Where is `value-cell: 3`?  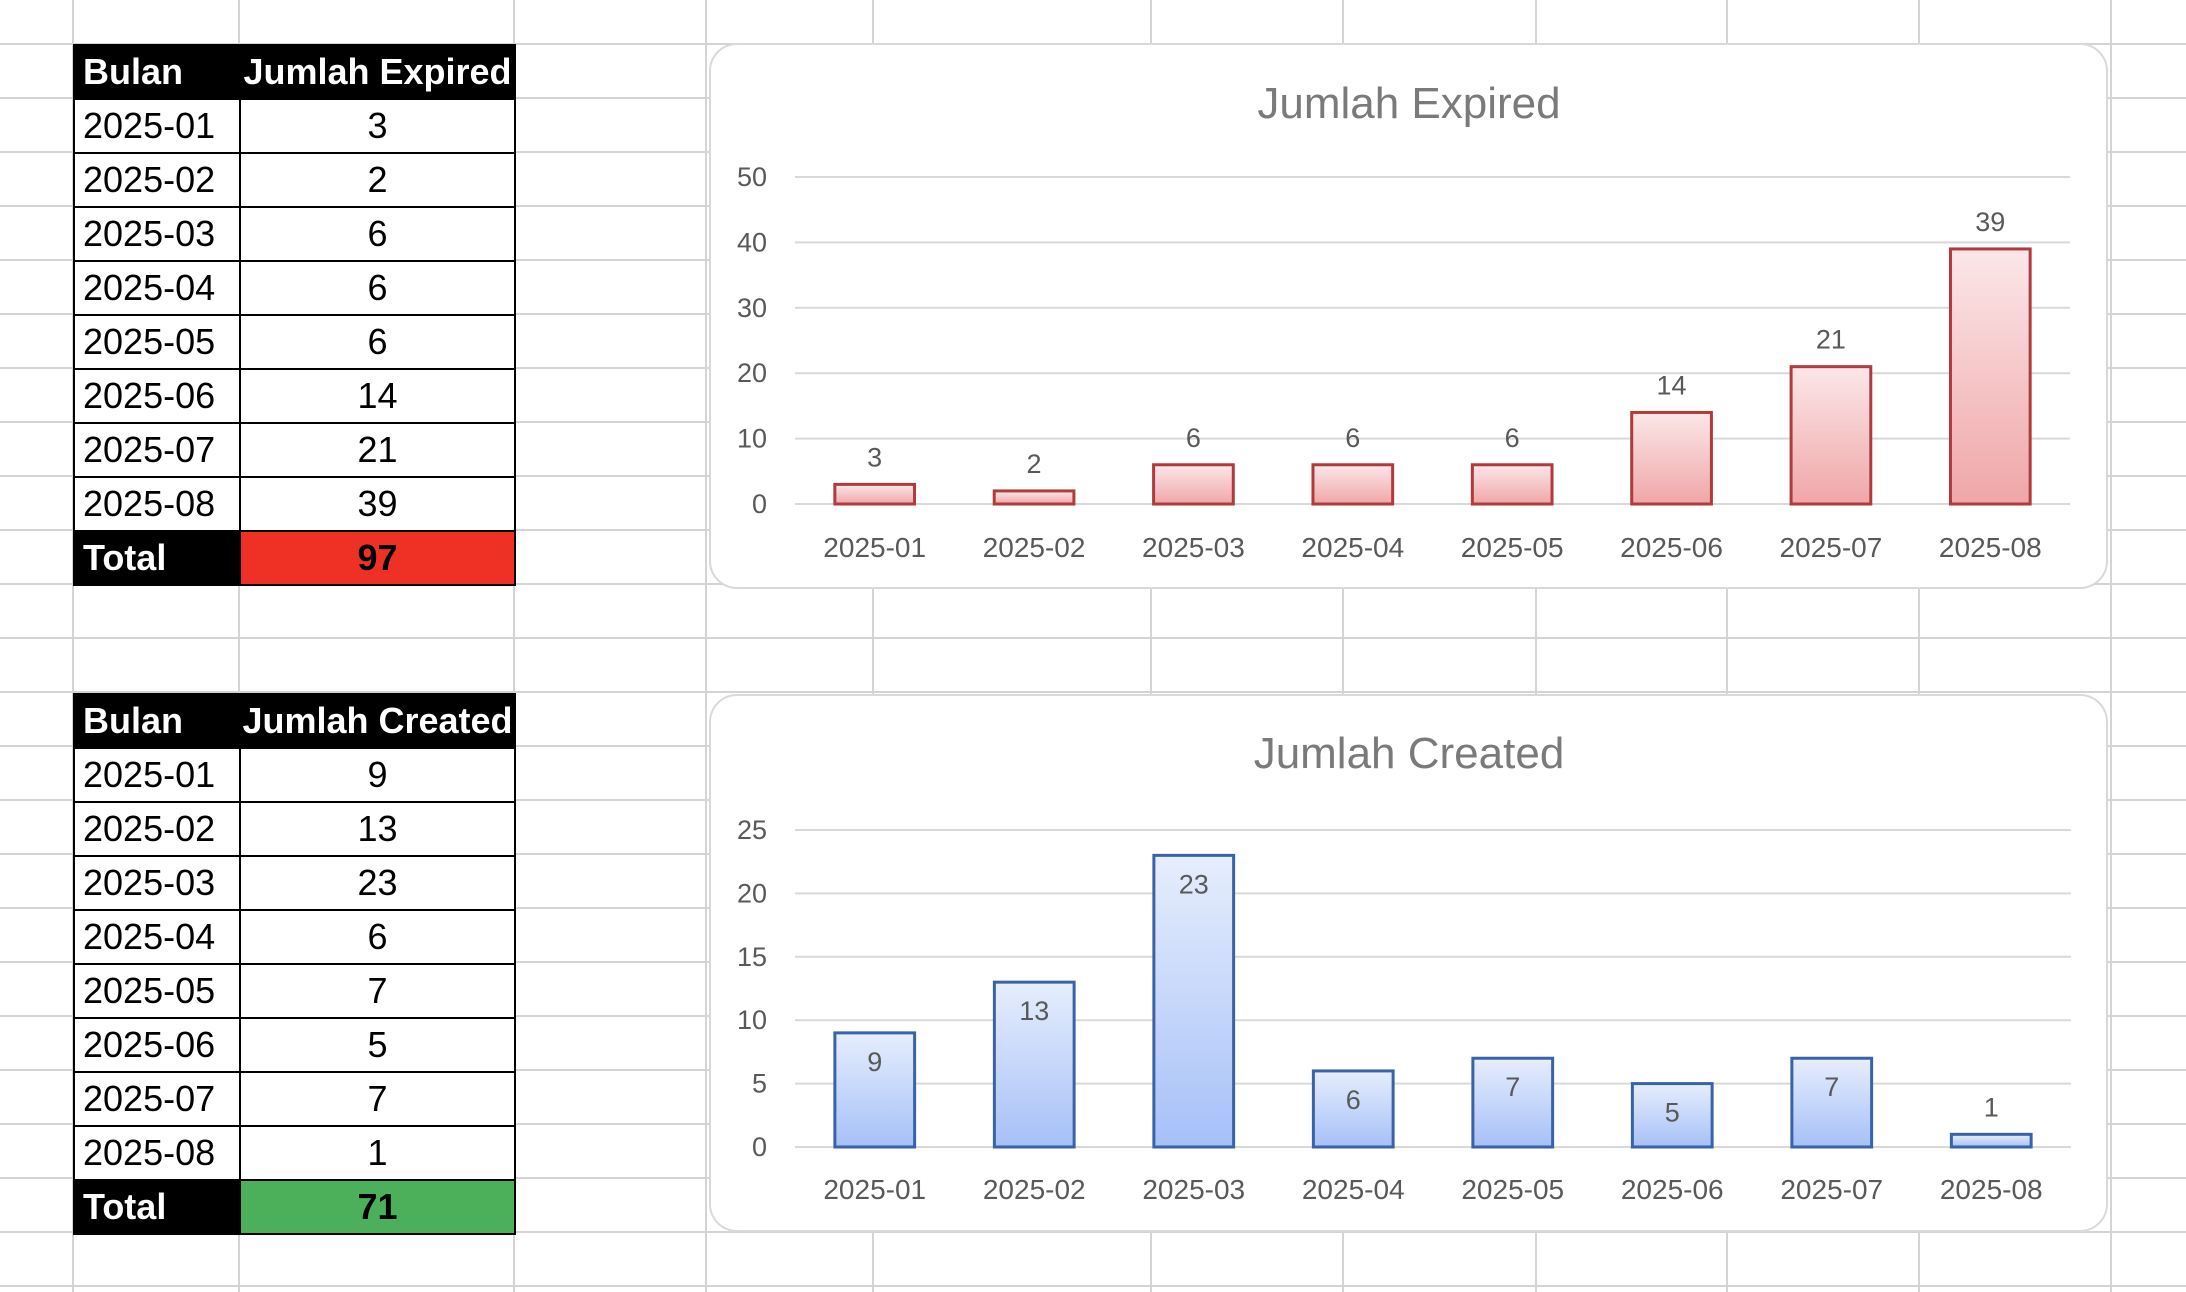 value-cell: 3 is located at coordinates (377, 126).